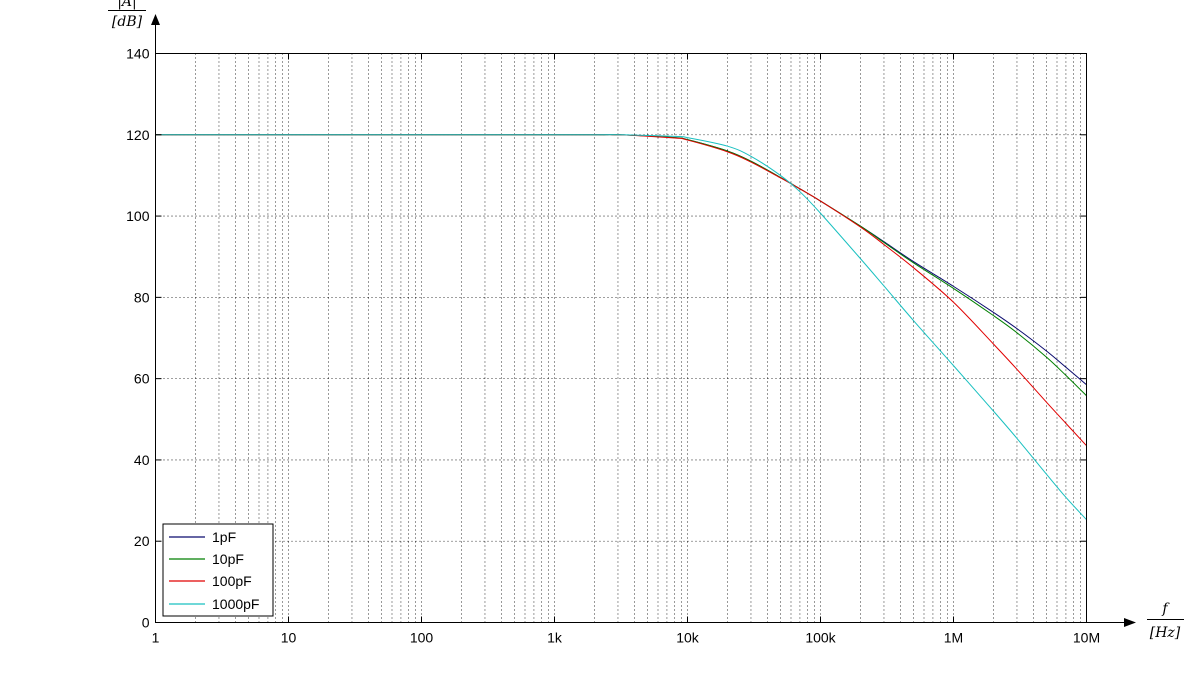  I want to click on y-tick-label: 80, so click(142, 297).